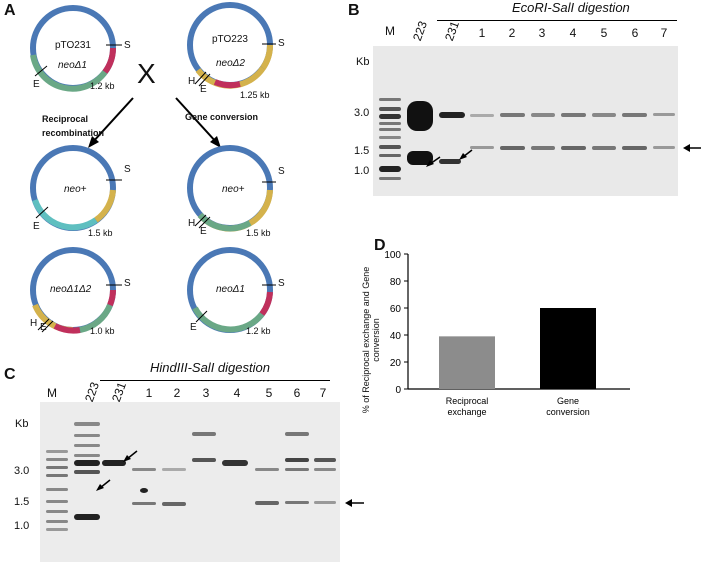 The width and height of the screenshot is (702, 567). What do you see at coordinates (203, 231) in the screenshot?
I see `mid-right-site-e: E` at bounding box center [203, 231].